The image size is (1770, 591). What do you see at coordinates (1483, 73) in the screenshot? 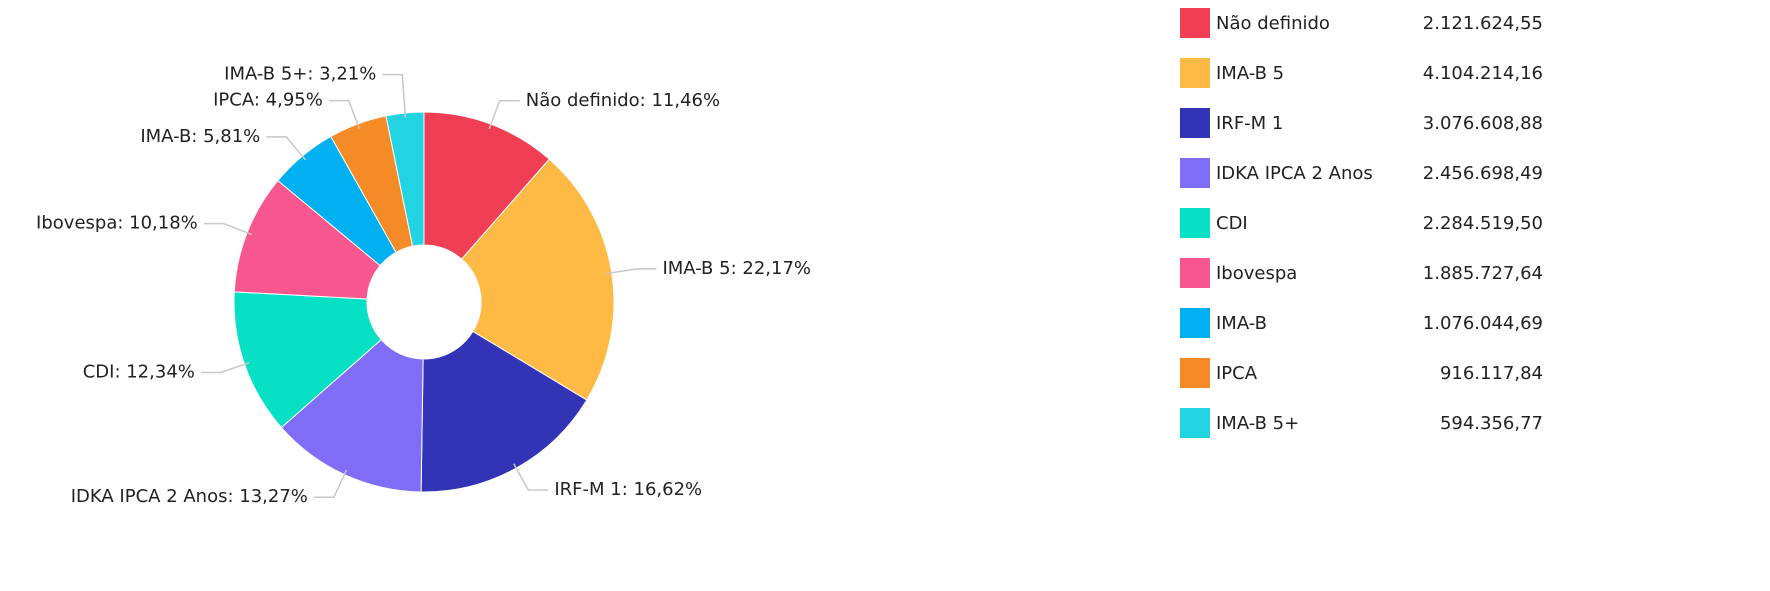
I see `legend-amount: 4.104.214,16` at bounding box center [1483, 73].